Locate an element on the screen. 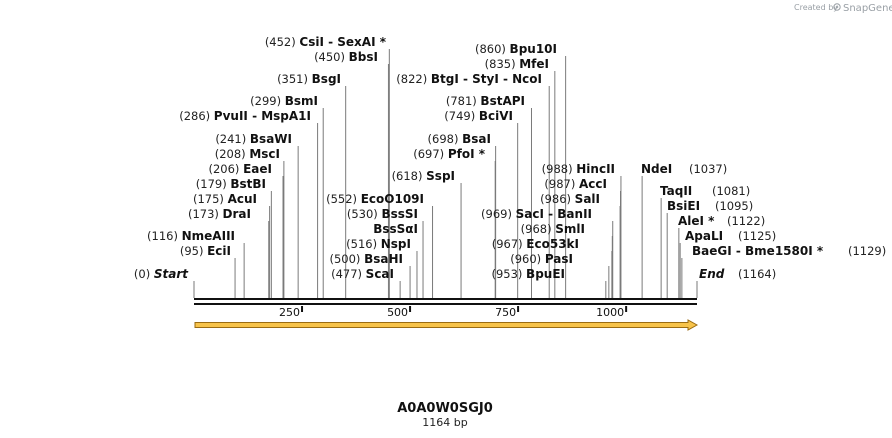 This screenshot has width=892, height=438. site-label-sites_left-9: (175) AcuI is located at coordinates (225, 199).